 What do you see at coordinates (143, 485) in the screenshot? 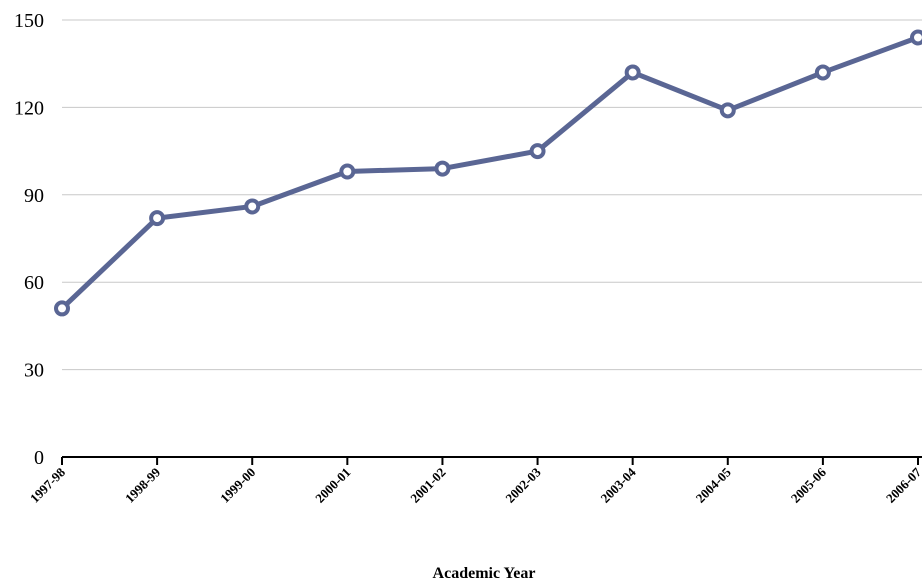
I see `x-tick-label: 1998-99` at bounding box center [143, 485].